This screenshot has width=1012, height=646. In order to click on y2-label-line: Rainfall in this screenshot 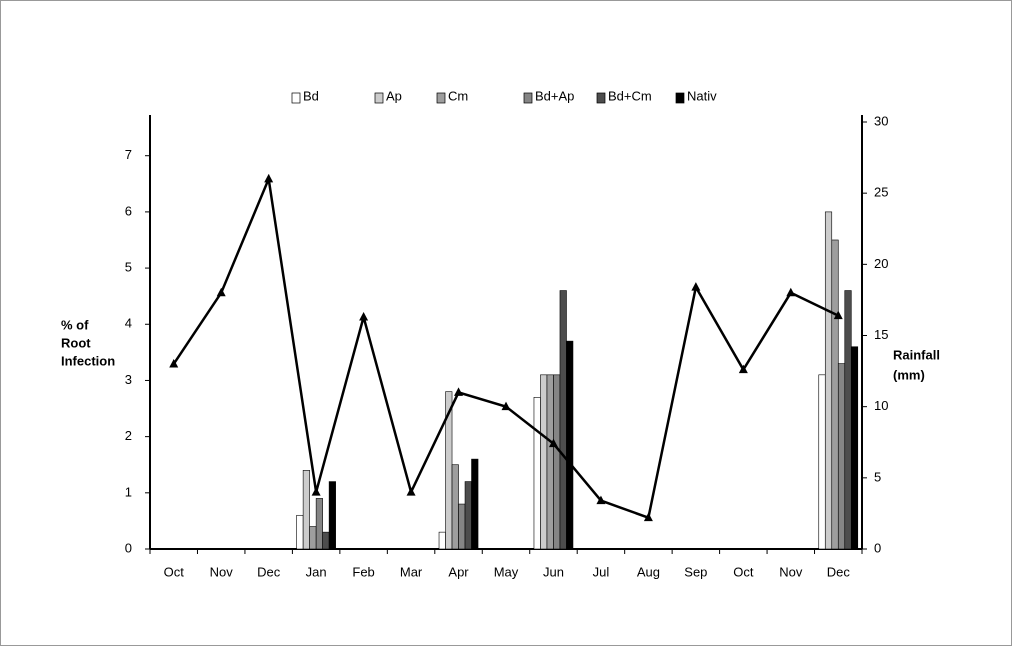, I will do `click(916, 354)`.